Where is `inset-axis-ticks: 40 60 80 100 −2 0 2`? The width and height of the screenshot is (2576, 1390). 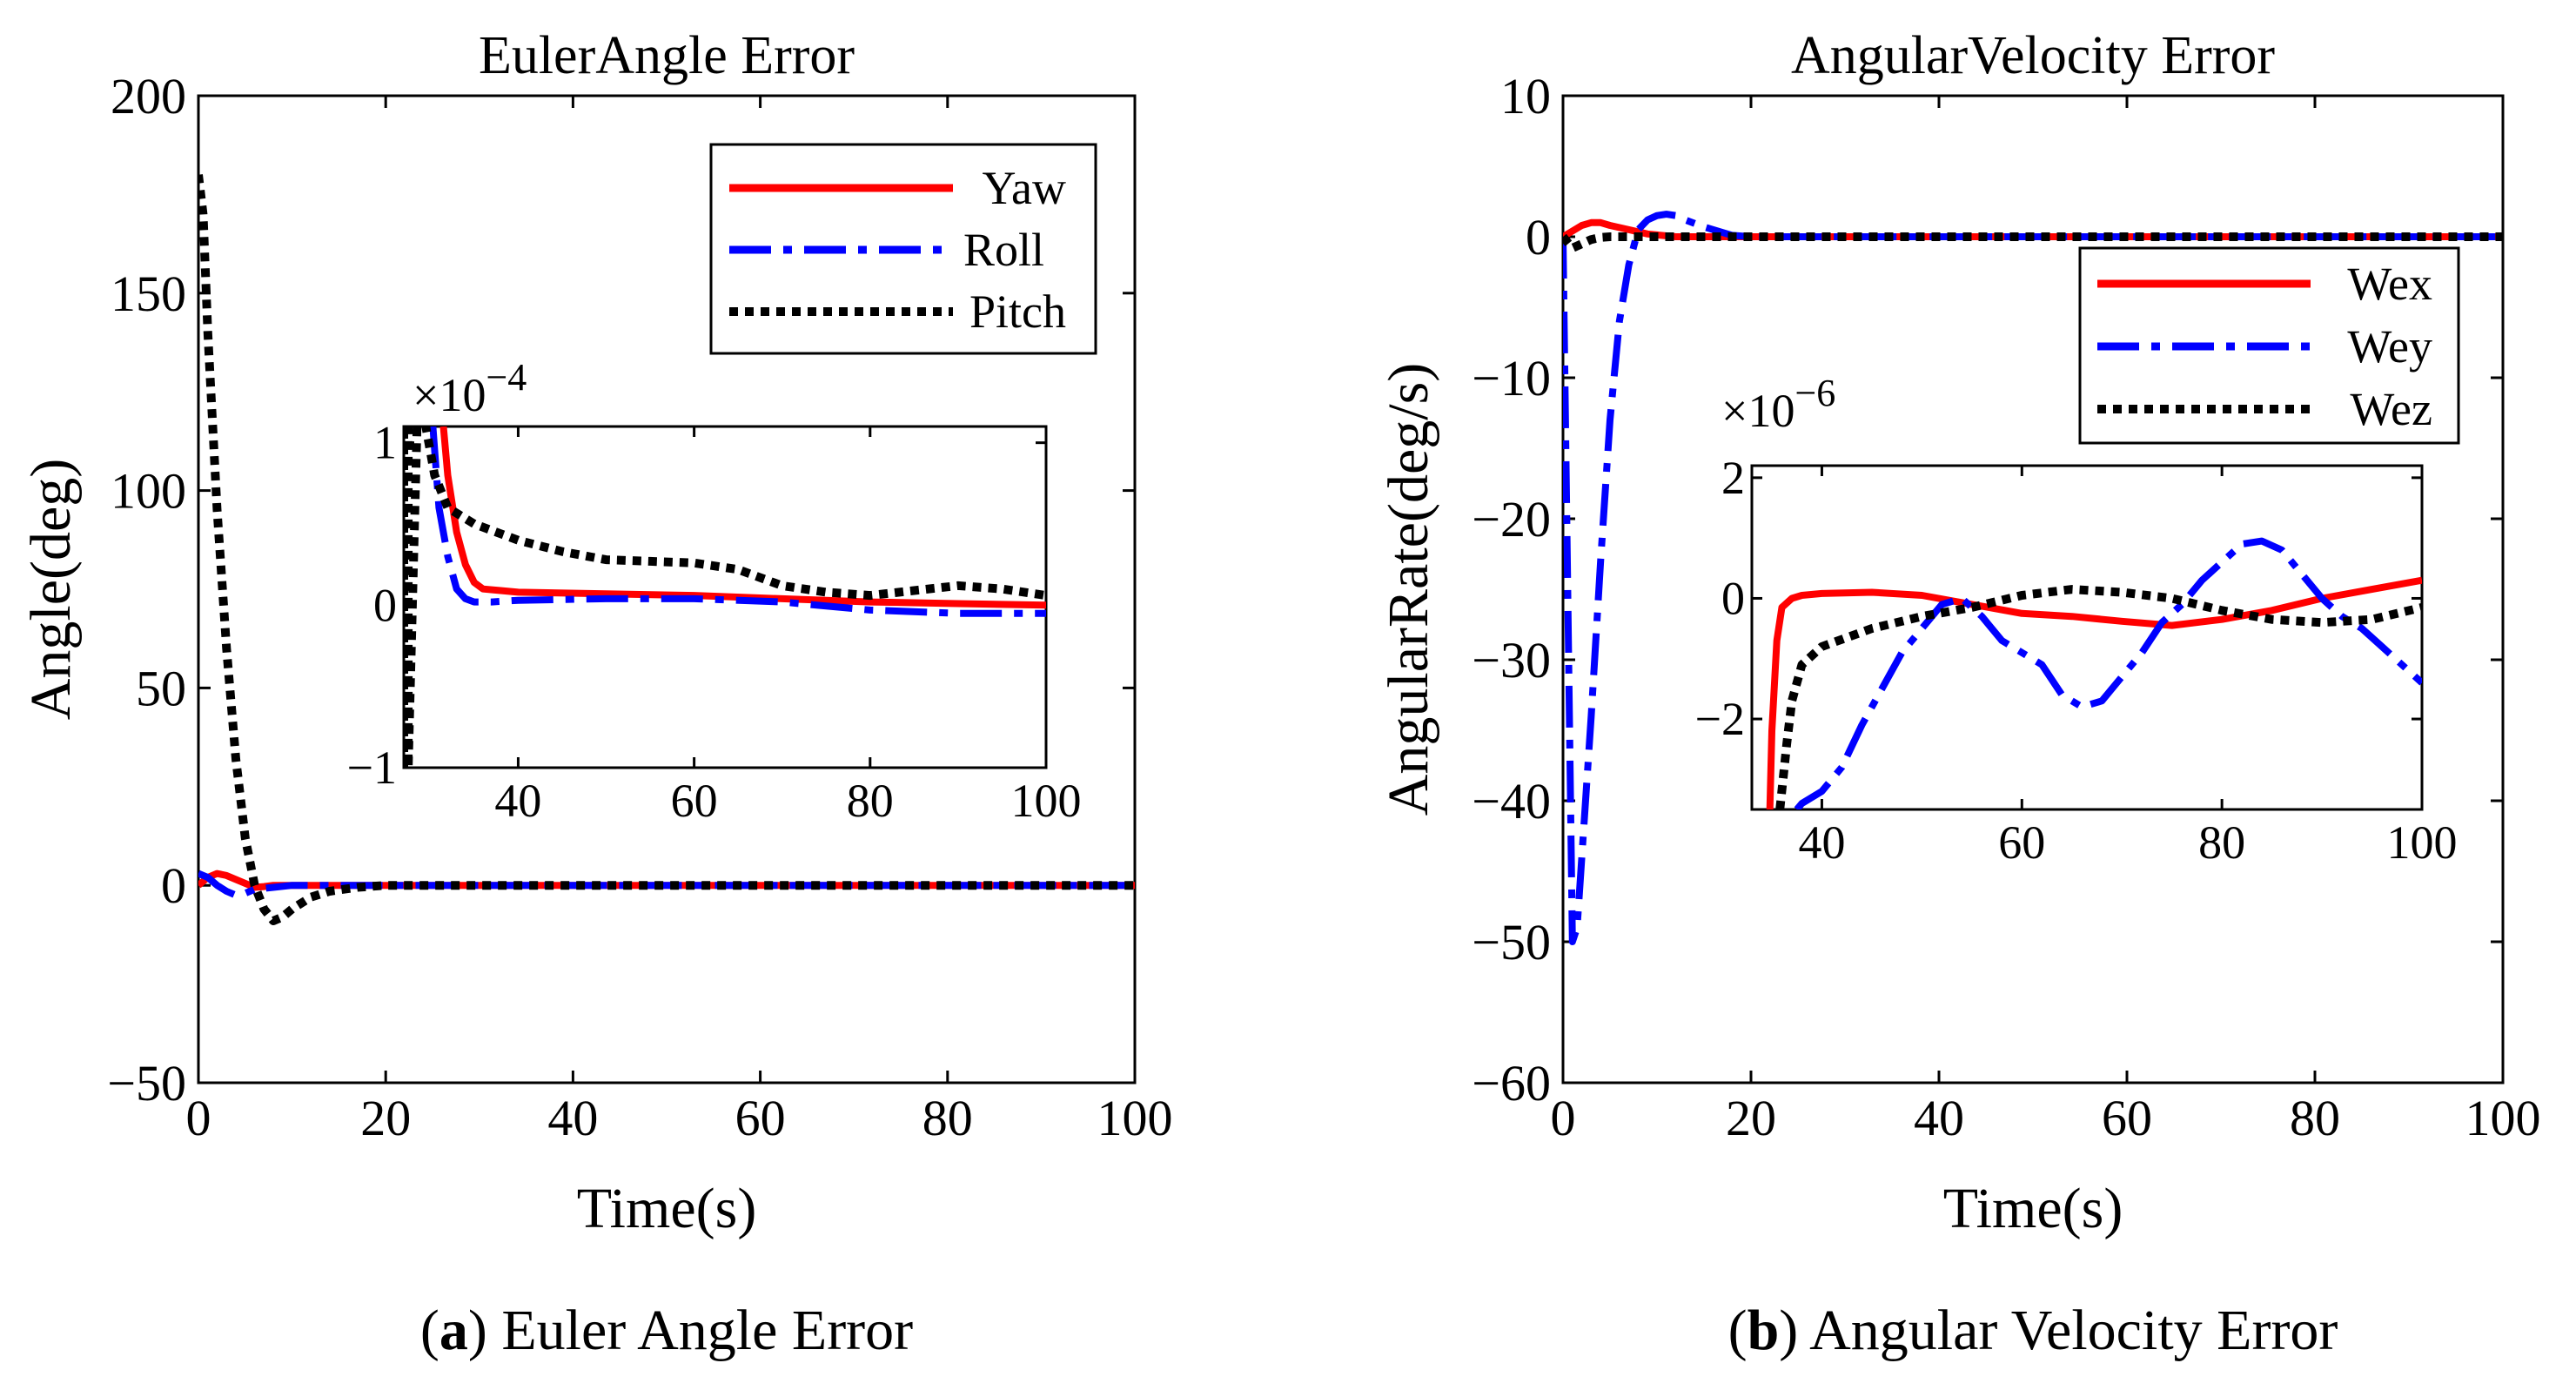
inset-axis-ticks: 40 60 80 100 −2 0 2 is located at coordinates (2077, 660).